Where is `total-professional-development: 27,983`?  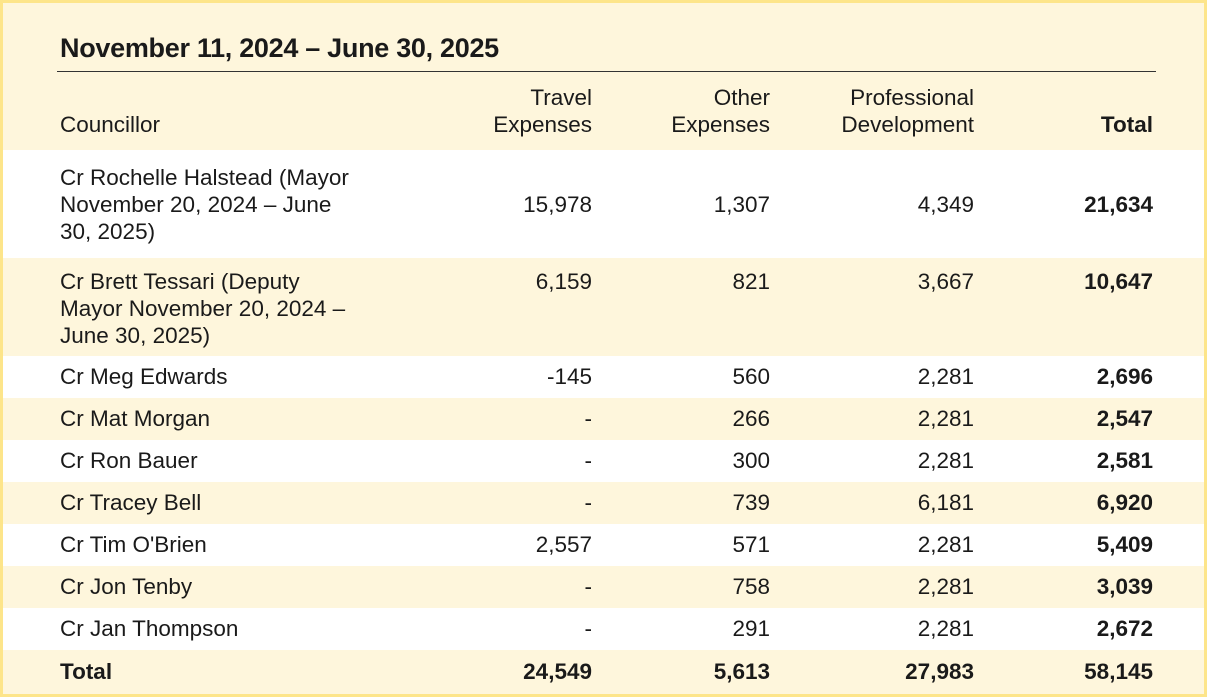
total-professional-development: 27,983 is located at coordinates (939, 671).